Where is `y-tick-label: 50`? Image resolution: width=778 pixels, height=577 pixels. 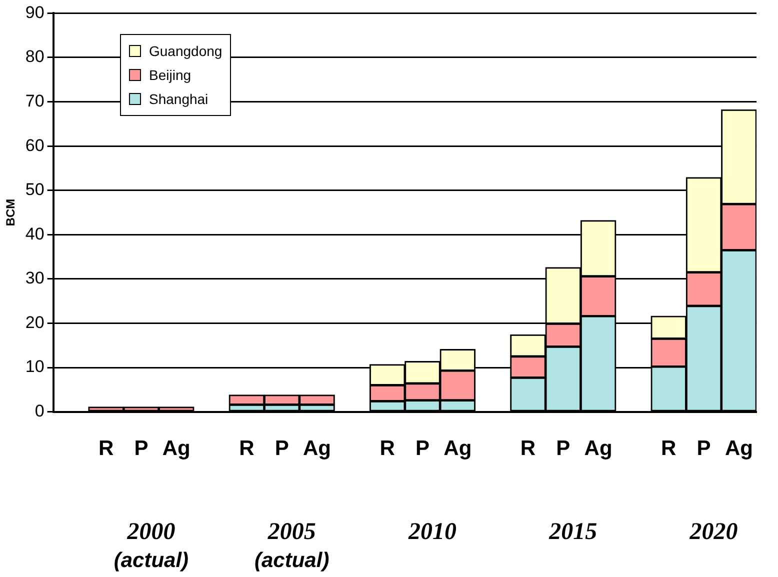 y-tick-label: 50 is located at coordinates (34, 190).